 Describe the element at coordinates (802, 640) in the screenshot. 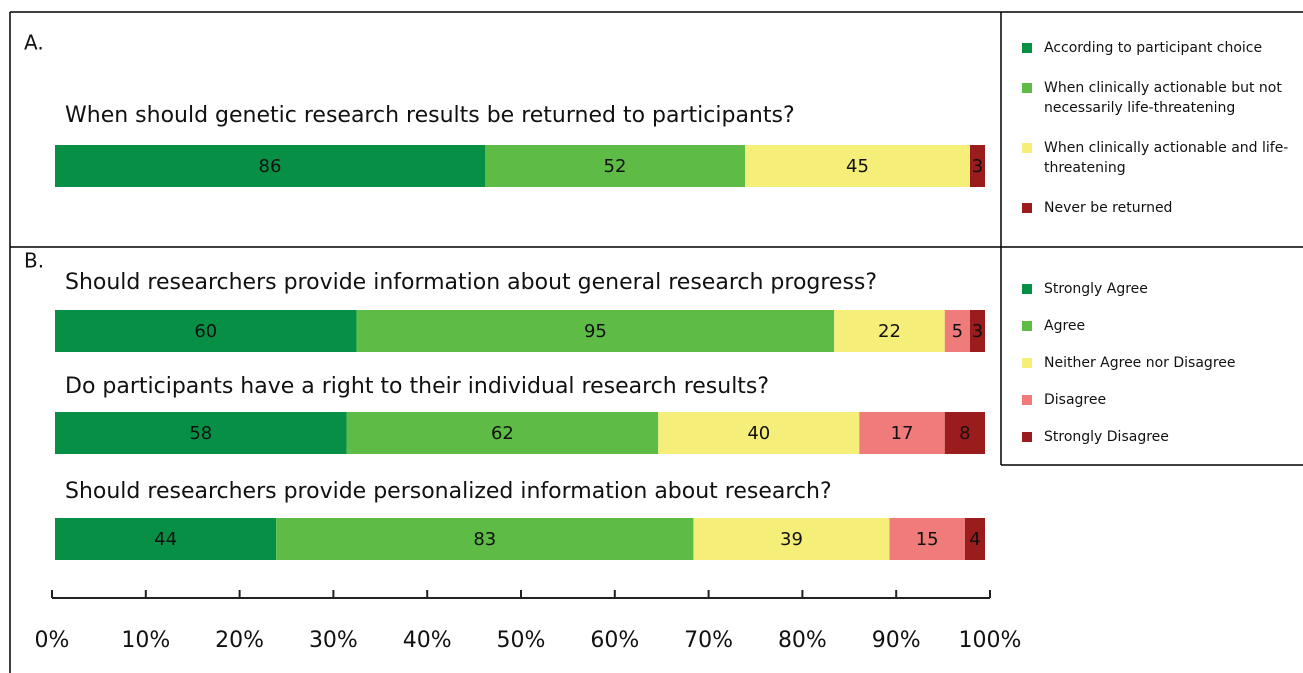

I see `x-tick-label: 80%` at that location.